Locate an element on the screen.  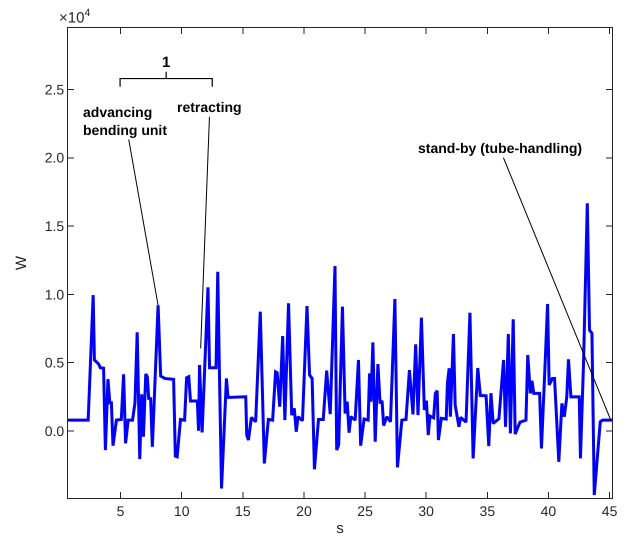
y-tick-label: 0.5 is located at coordinates (54, 362).